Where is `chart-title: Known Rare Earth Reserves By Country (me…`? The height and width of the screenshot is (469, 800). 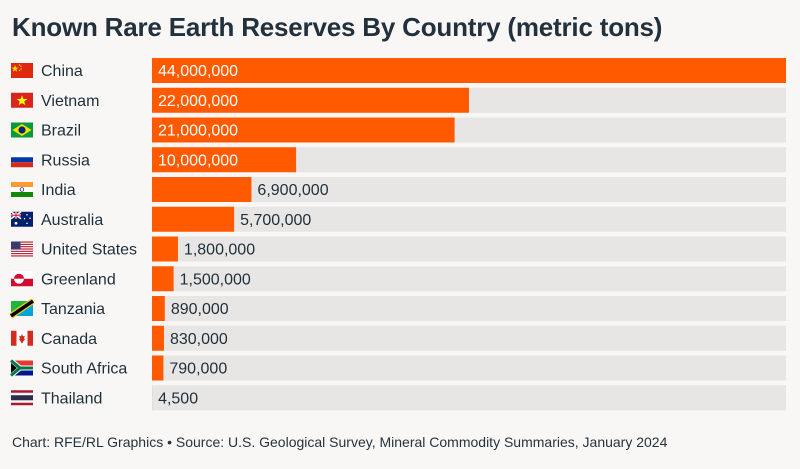
chart-title: Known Rare Earth Reserves By Country (me… is located at coordinates (337, 27).